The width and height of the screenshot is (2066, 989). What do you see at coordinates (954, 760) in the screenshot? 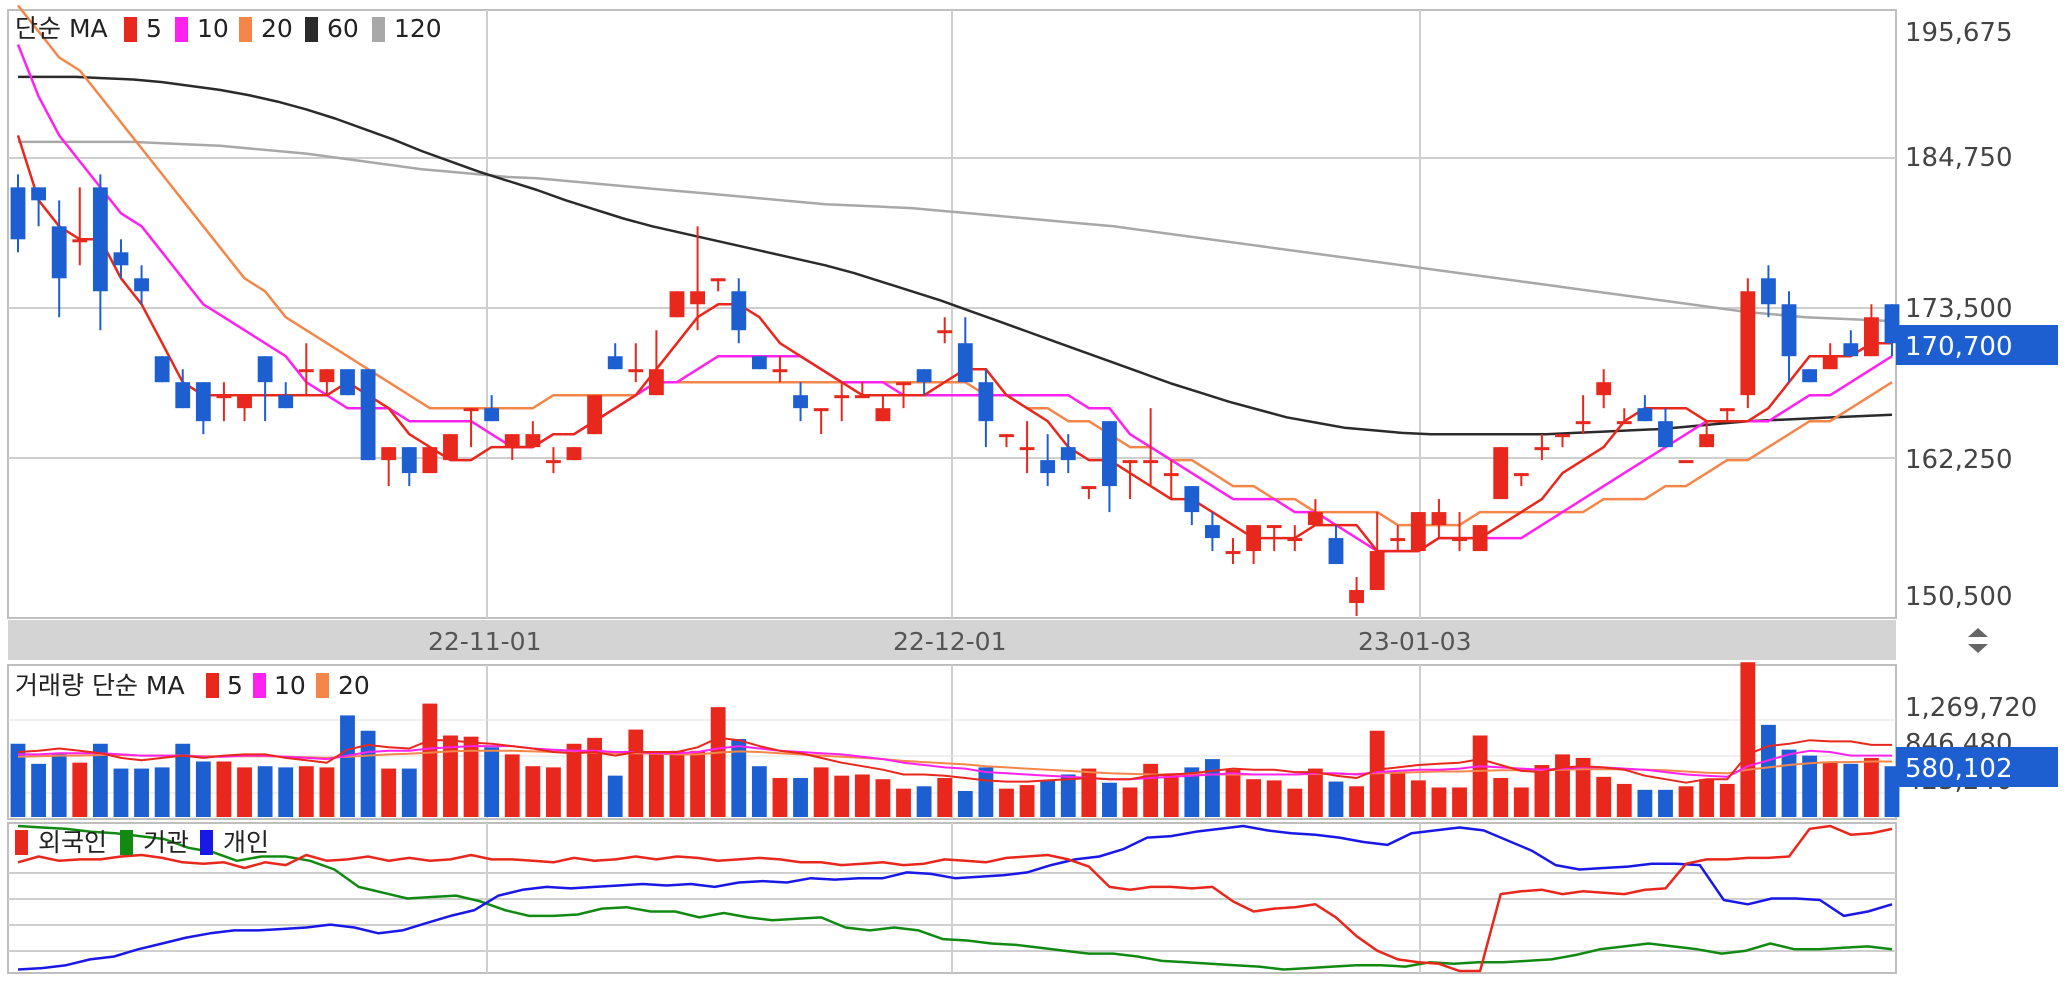
I see `volume-moving-averages` at bounding box center [954, 760].